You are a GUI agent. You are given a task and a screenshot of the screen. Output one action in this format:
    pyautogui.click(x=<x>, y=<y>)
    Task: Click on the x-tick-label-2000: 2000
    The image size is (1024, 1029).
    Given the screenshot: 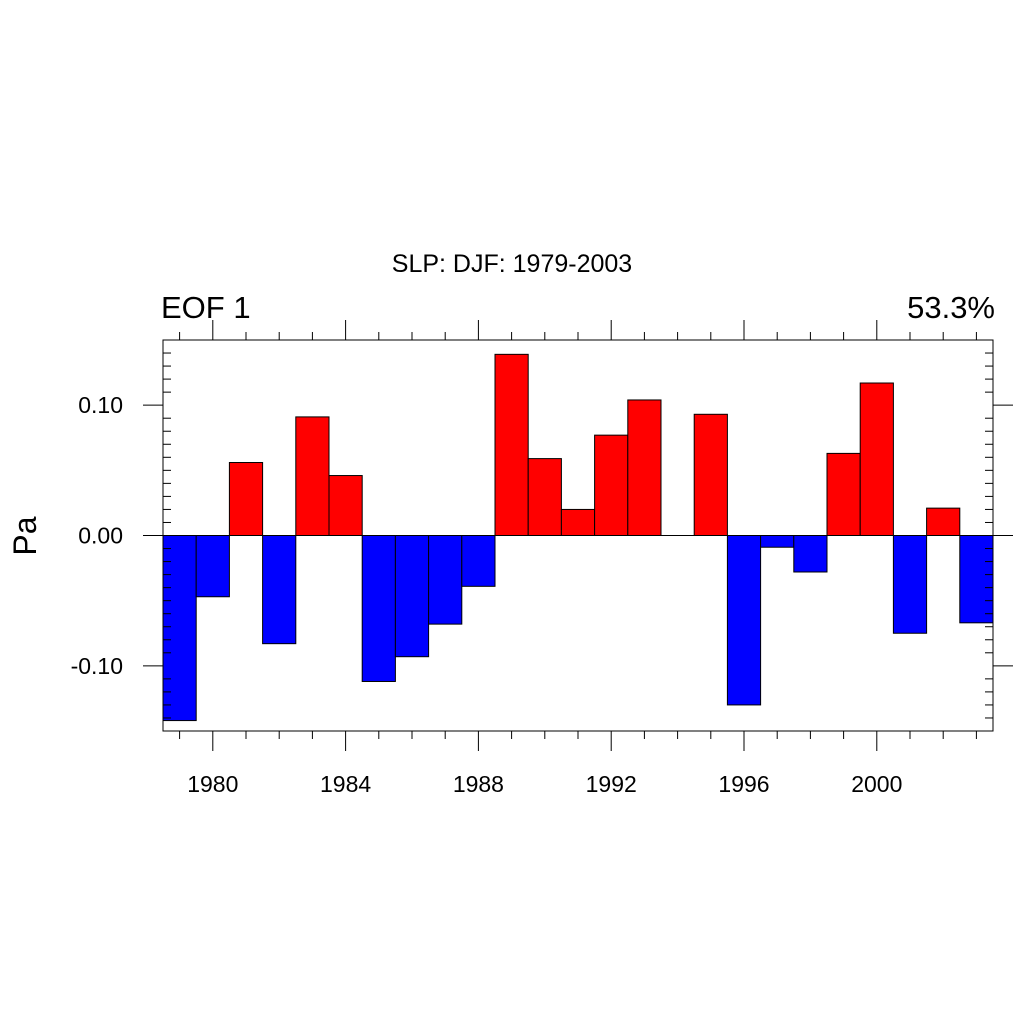 What is the action you would take?
    pyautogui.click(x=876, y=784)
    